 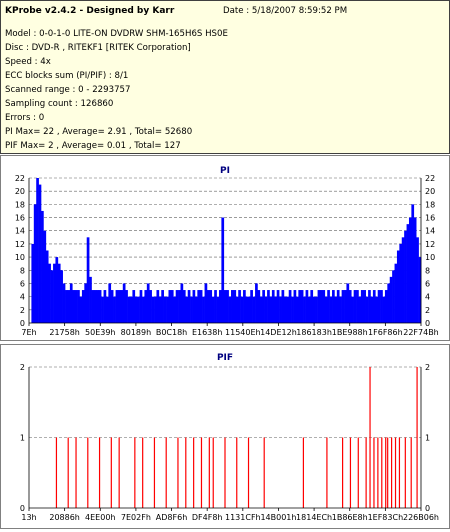 I want to click on x-tick-label: 226B06h, so click(x=421, y=517).